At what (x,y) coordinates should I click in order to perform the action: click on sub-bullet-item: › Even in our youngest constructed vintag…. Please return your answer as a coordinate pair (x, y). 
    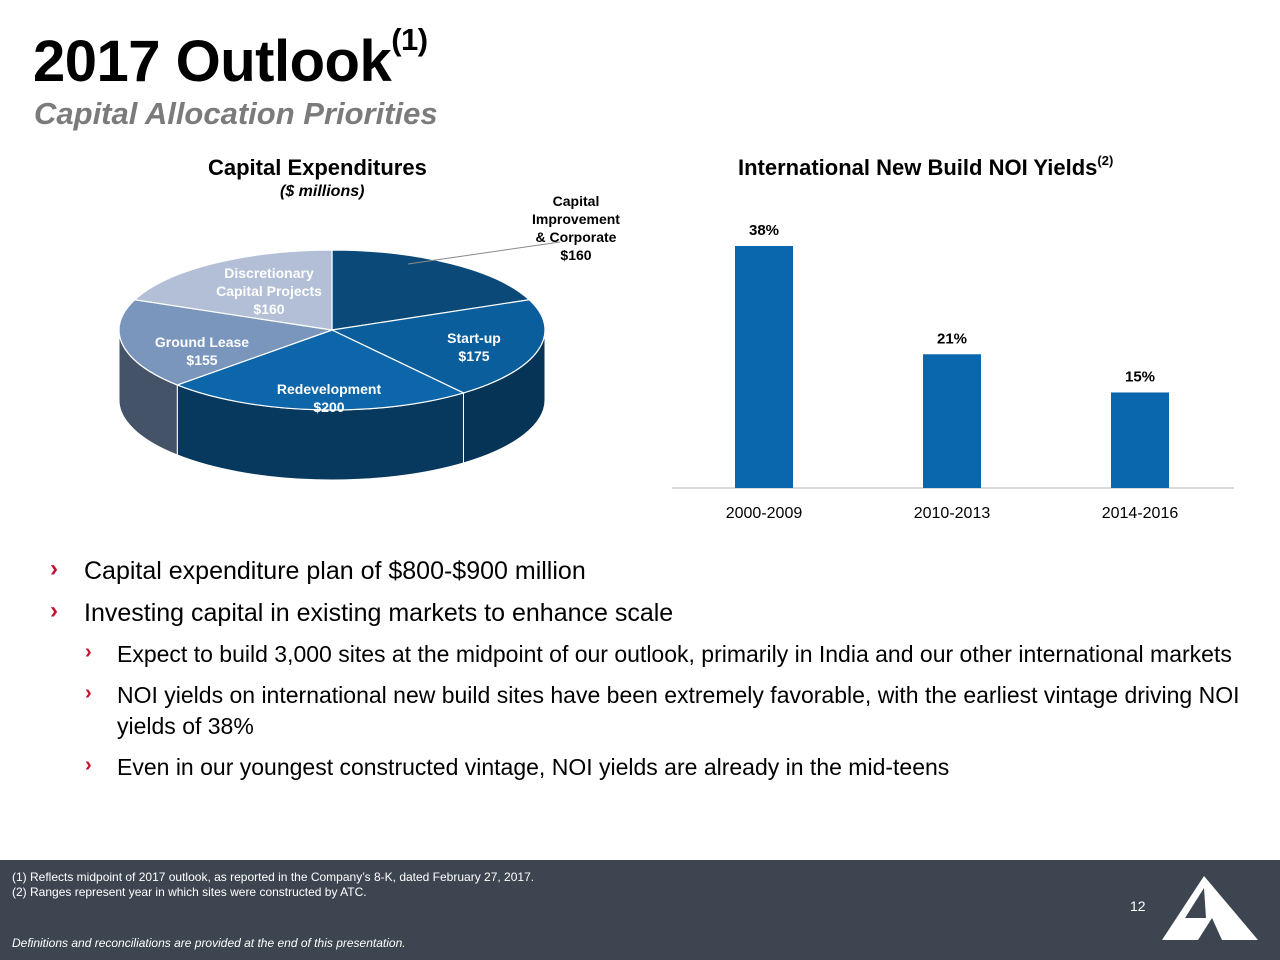
    Looking at the image, I should click on (655, 767).